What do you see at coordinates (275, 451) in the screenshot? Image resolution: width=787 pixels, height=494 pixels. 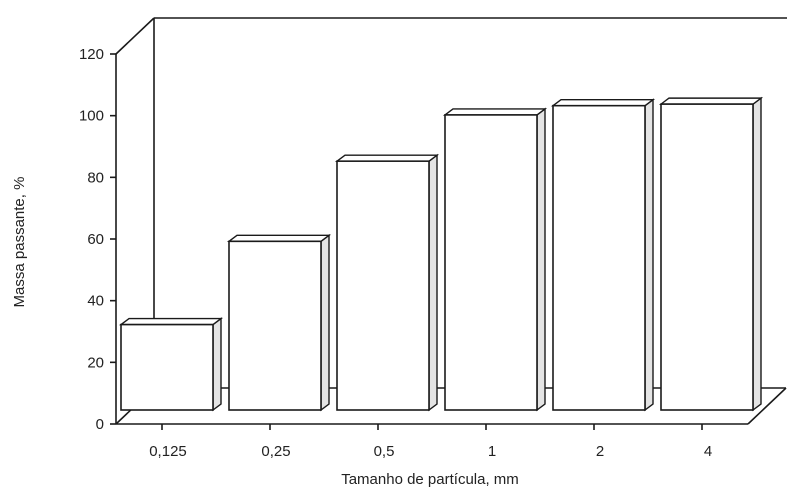 I see `x-tick-label: 0,25` at bounding box center [275, 451].